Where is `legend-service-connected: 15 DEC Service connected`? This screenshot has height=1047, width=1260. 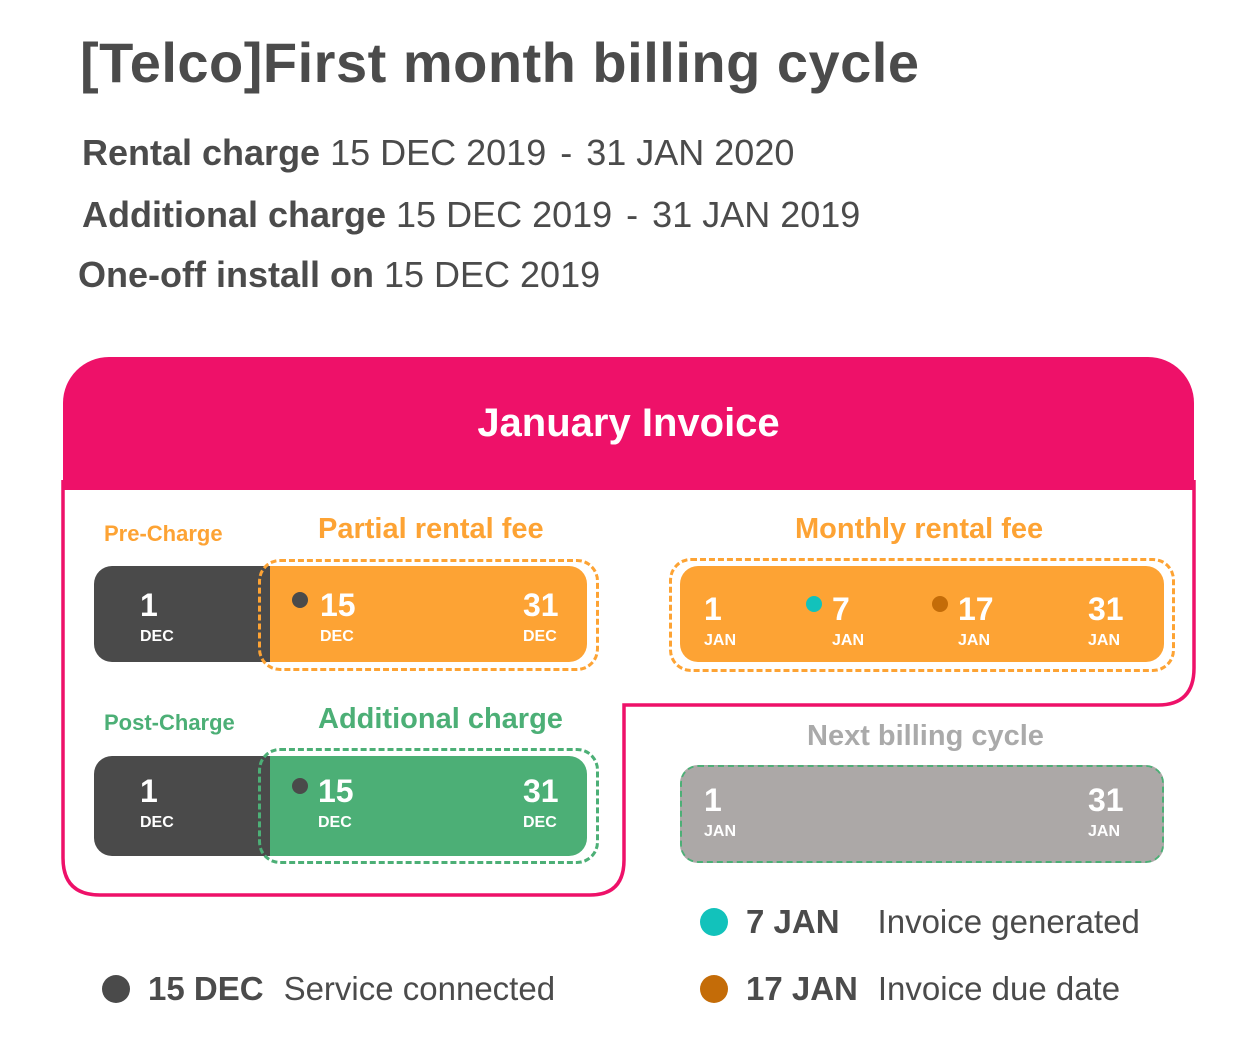 legend-service-connected: 15 DEC Service connected is located at coordinates (328, 989).